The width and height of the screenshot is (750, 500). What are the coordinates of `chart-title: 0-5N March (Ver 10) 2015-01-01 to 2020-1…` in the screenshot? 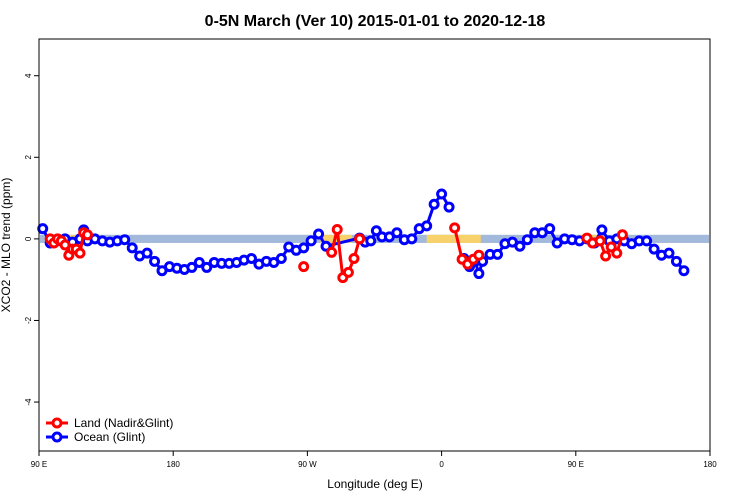 It's located at (375, 21).